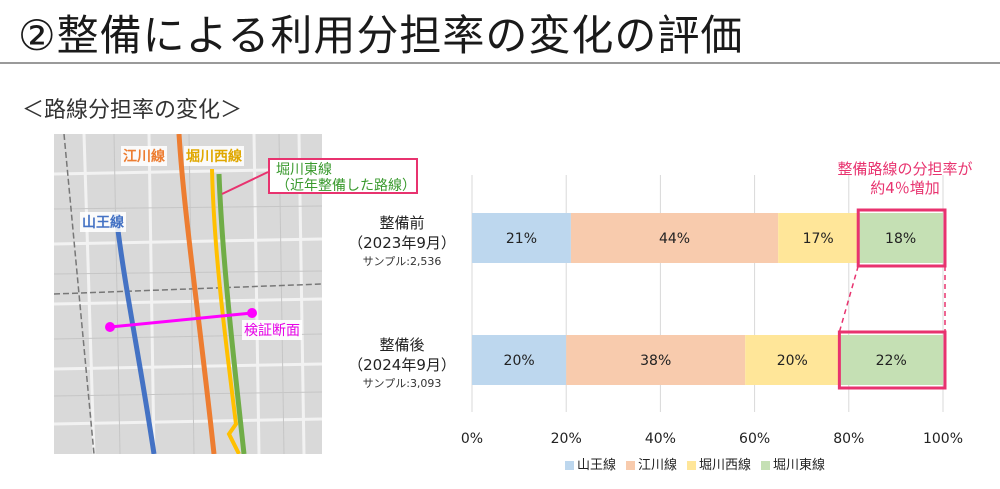 The image size is (1000, 489). What do you see at coordinates (754, 439) in the screenshot?
I see `x-tick-label: 60%` at bounding box center [754, 439].